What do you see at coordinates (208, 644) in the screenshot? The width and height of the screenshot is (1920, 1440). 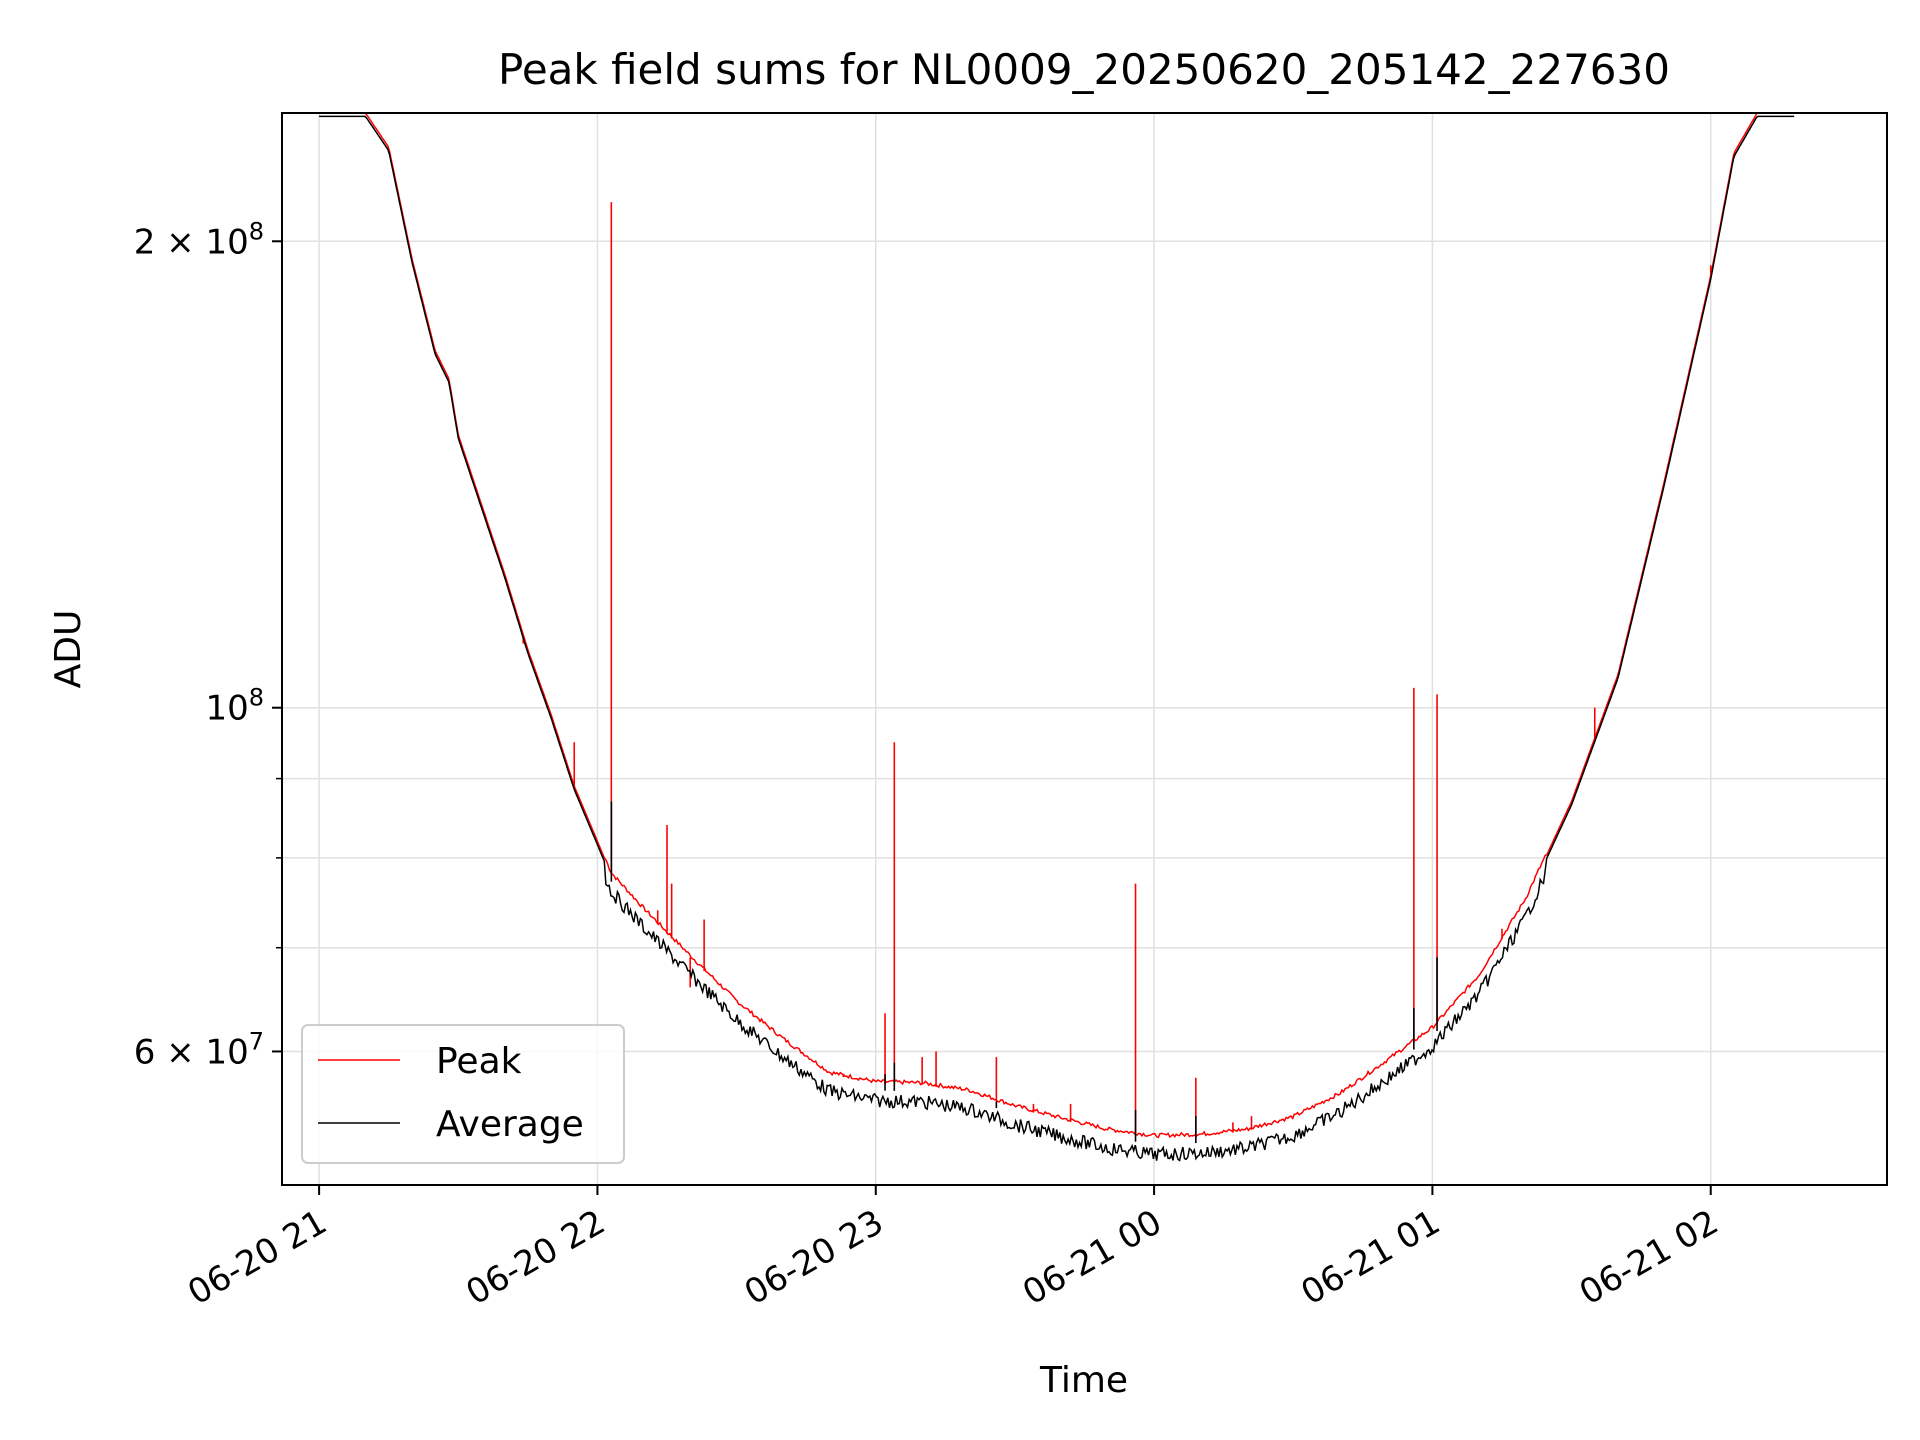 I see `y-axis-ticks: 6 × 107 108 2 × 108` at bounding box center [208, 644].